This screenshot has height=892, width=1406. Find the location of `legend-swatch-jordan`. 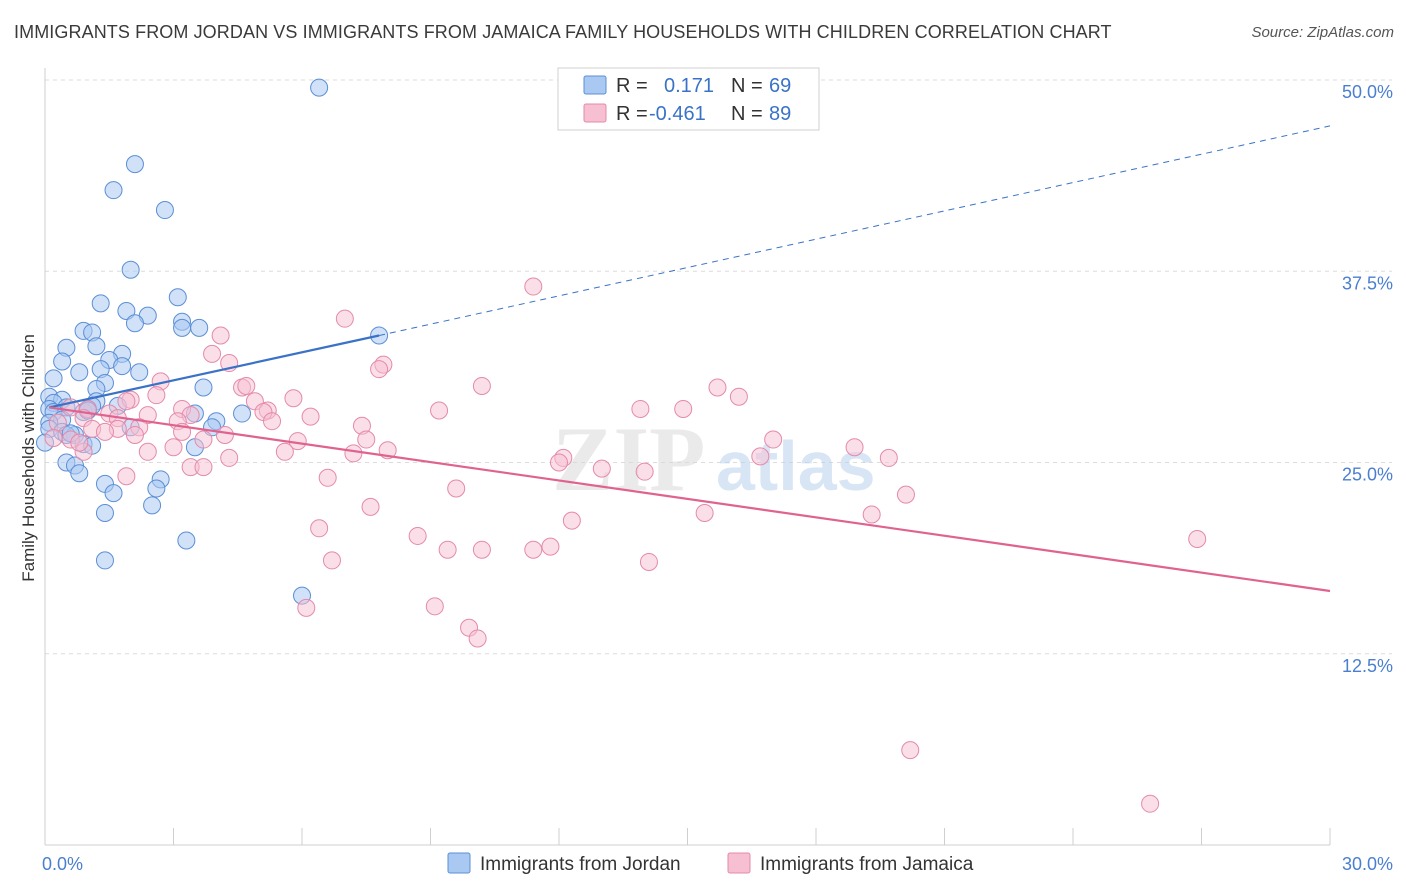

legend-swatch-jordan is located at coordinates (595, 85).